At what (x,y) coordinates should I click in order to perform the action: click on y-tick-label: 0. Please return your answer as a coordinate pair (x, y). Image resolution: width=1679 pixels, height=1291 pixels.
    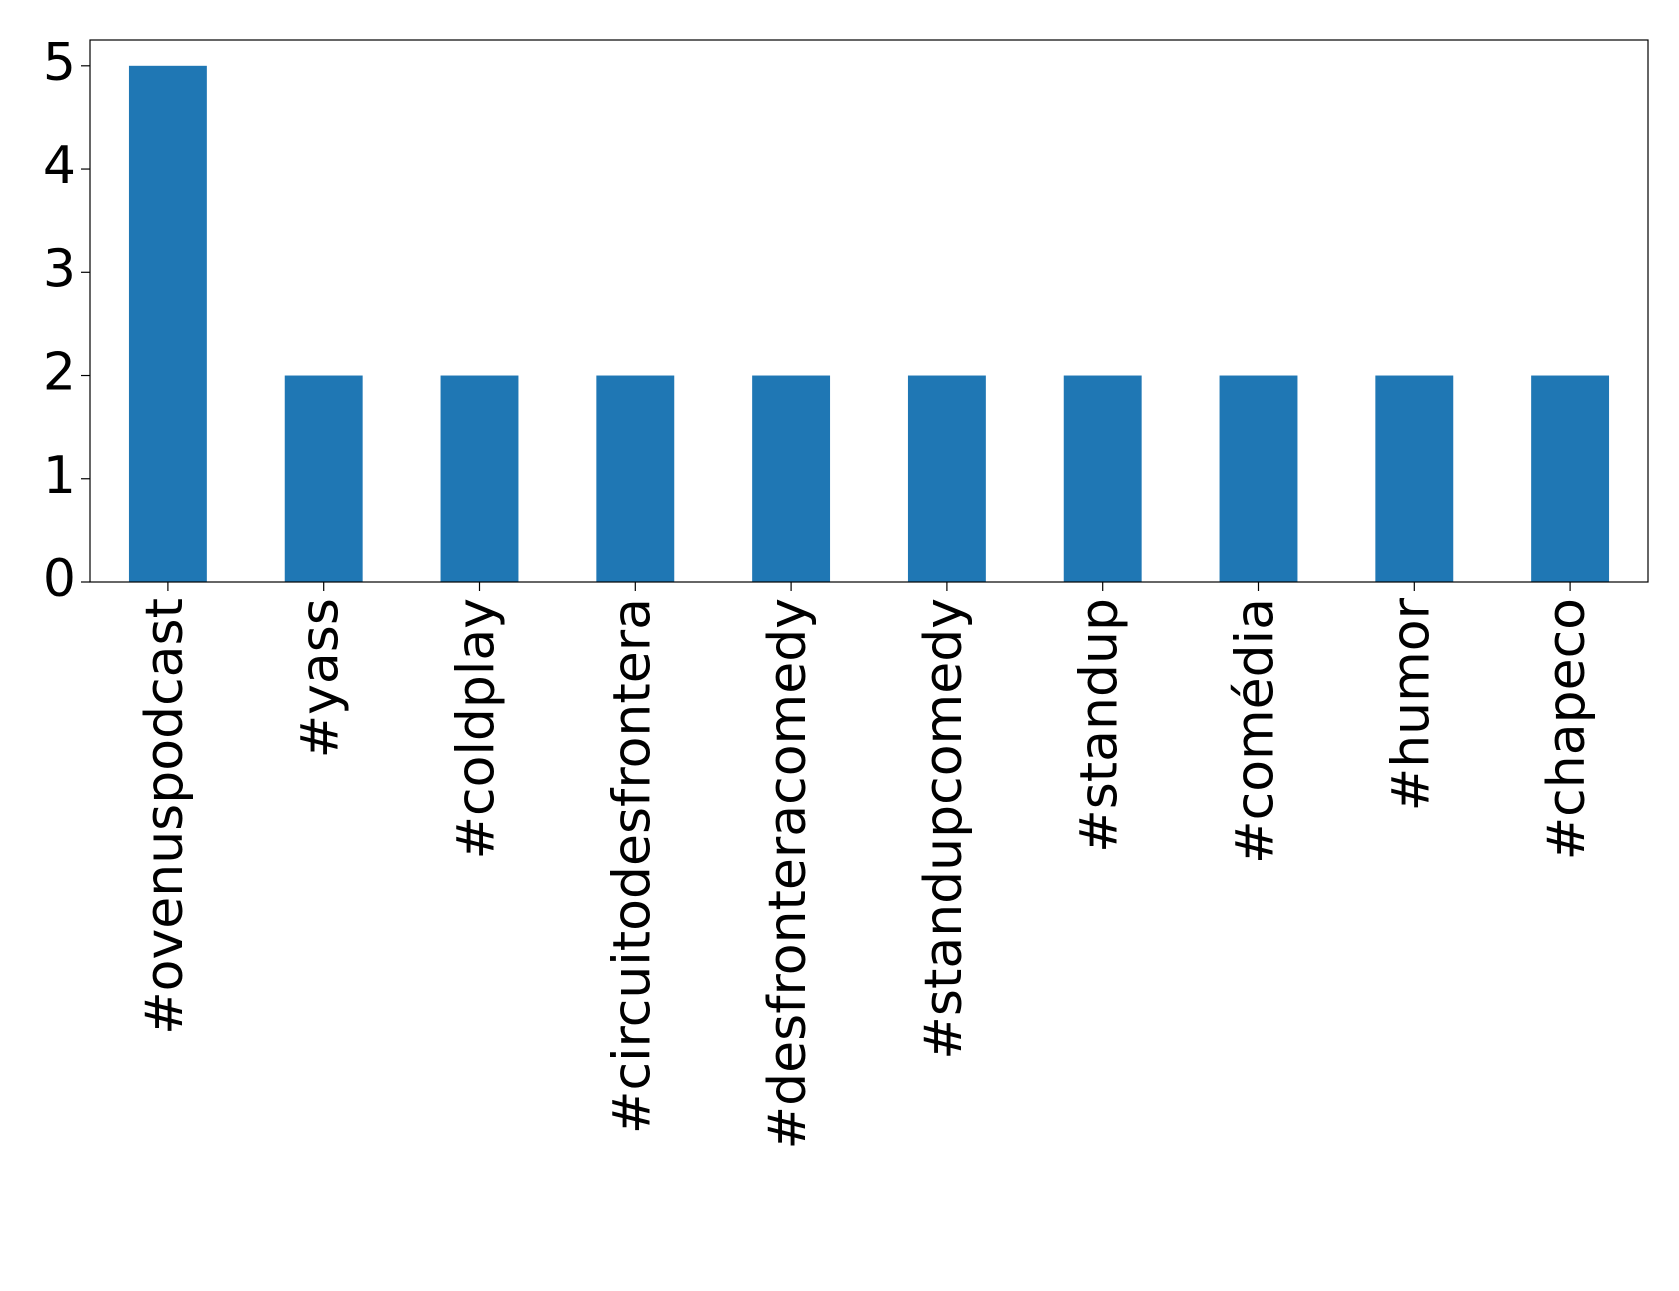
    Looking at the image, I should click on (59, 579).